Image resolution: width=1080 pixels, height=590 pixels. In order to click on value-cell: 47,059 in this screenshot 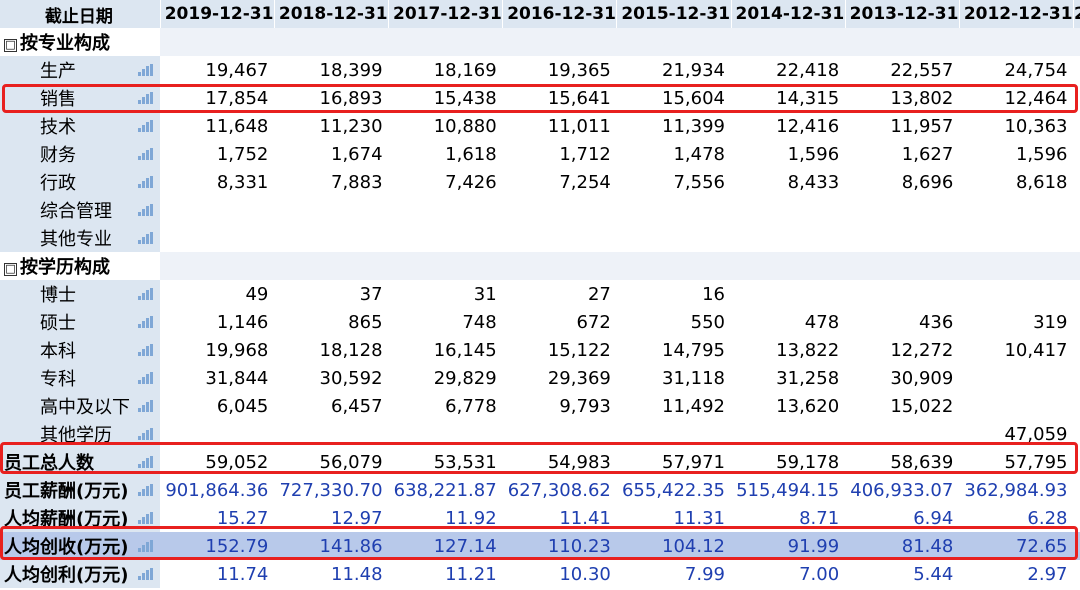, I will do `click(1036, 434)`.